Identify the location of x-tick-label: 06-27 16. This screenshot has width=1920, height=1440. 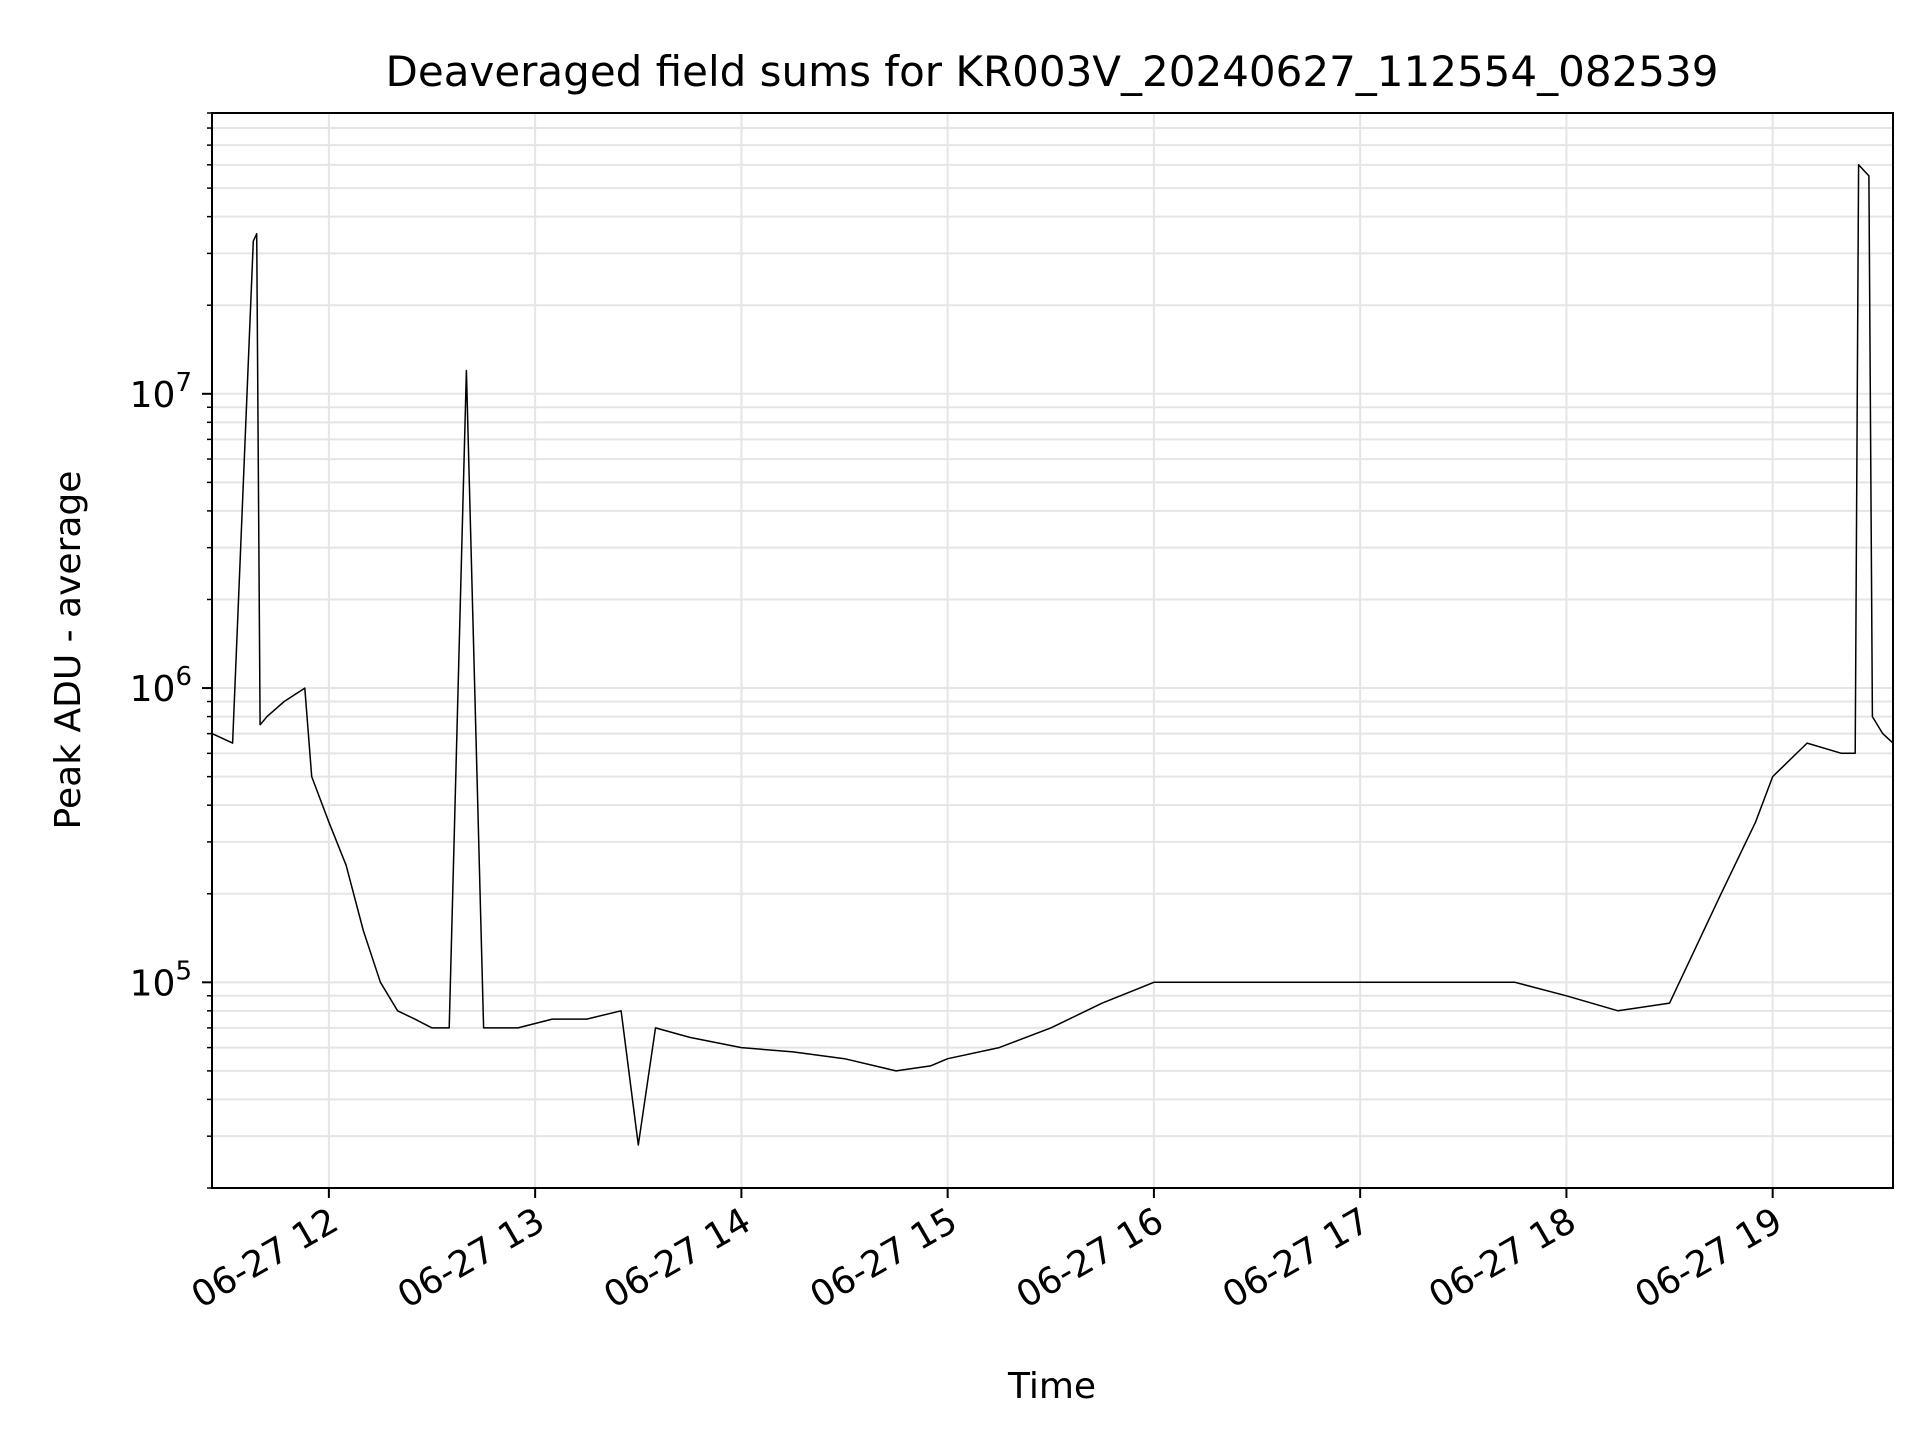
(1090, 1258).